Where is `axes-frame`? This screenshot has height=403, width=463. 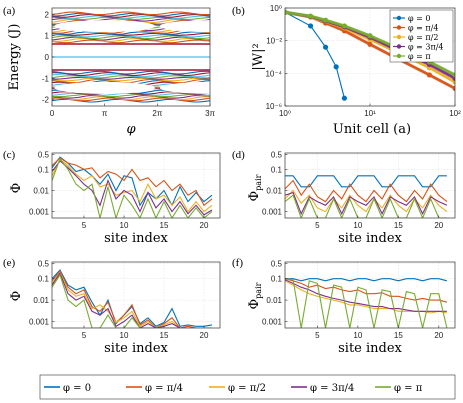 axes-frame is located at coordinates (370, 295).